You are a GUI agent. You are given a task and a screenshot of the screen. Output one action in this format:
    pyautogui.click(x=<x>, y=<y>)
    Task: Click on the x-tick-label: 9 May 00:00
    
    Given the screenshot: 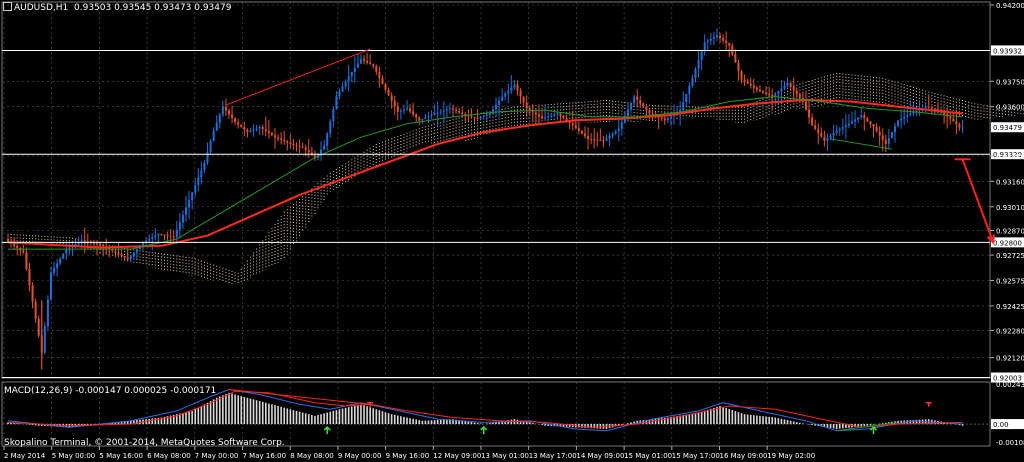 What is the action you would take?
    pyautogui.click(x=360, y=456)
    